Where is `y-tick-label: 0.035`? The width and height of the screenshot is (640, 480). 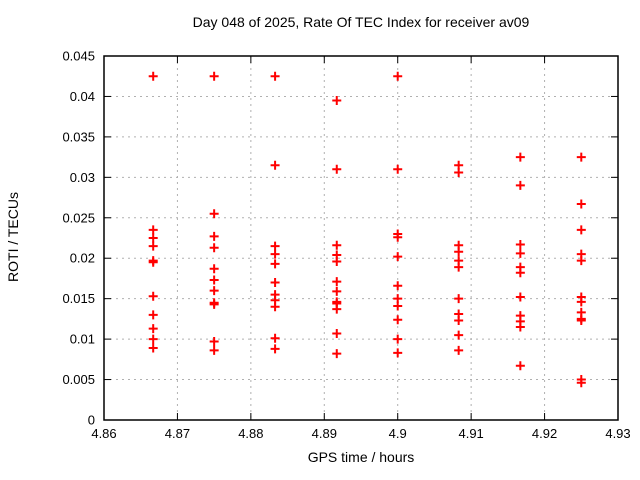
y-tick-label: 0.035 is located at coordinates (78, 136).